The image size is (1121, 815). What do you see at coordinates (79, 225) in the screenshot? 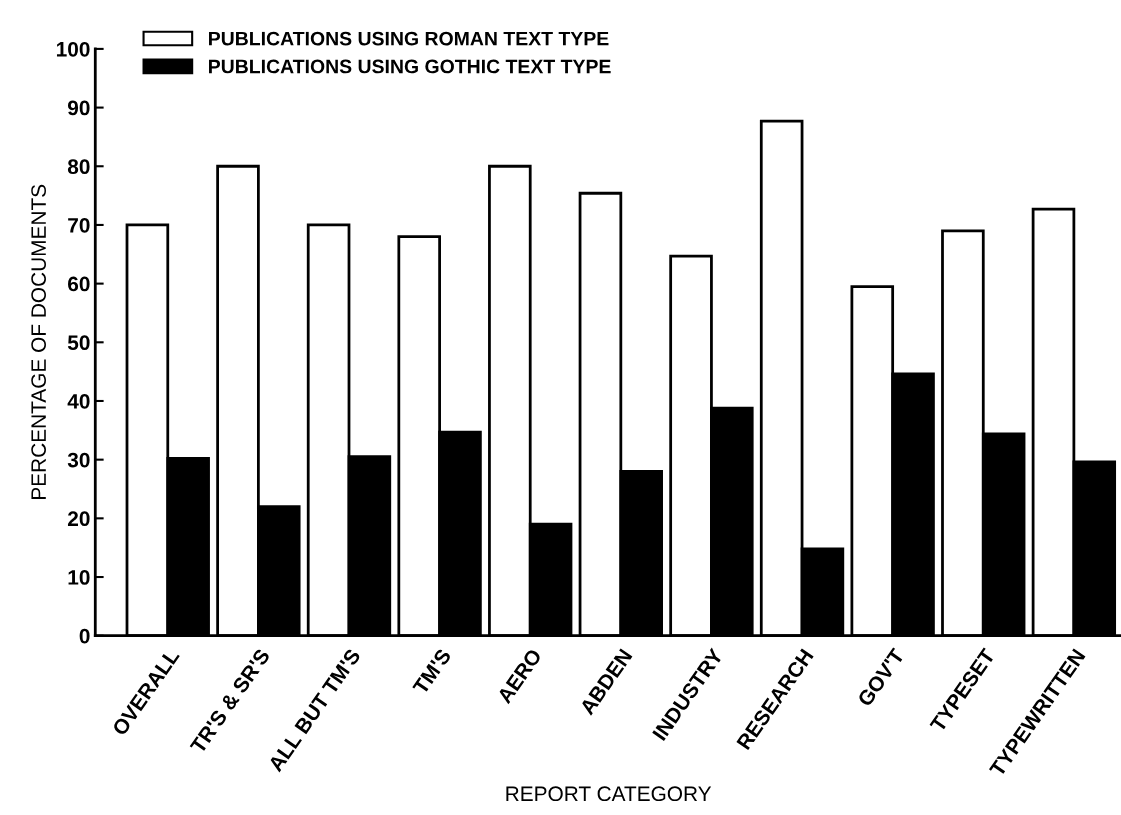
I see `y-tick-label: 70` at bounding box center [79, 225].